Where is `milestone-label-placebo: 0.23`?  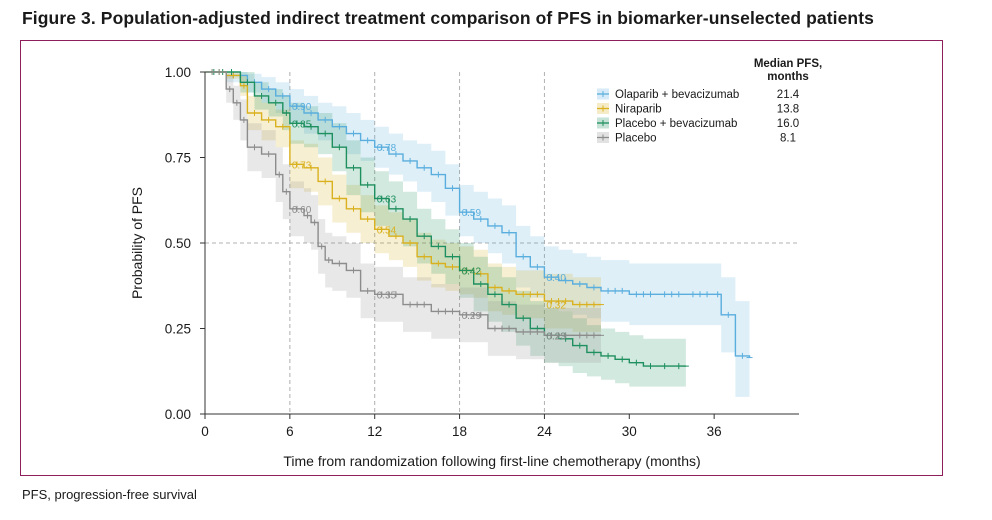
milestone-label-placebo: 0.23 is located at coordinates (556, 336).